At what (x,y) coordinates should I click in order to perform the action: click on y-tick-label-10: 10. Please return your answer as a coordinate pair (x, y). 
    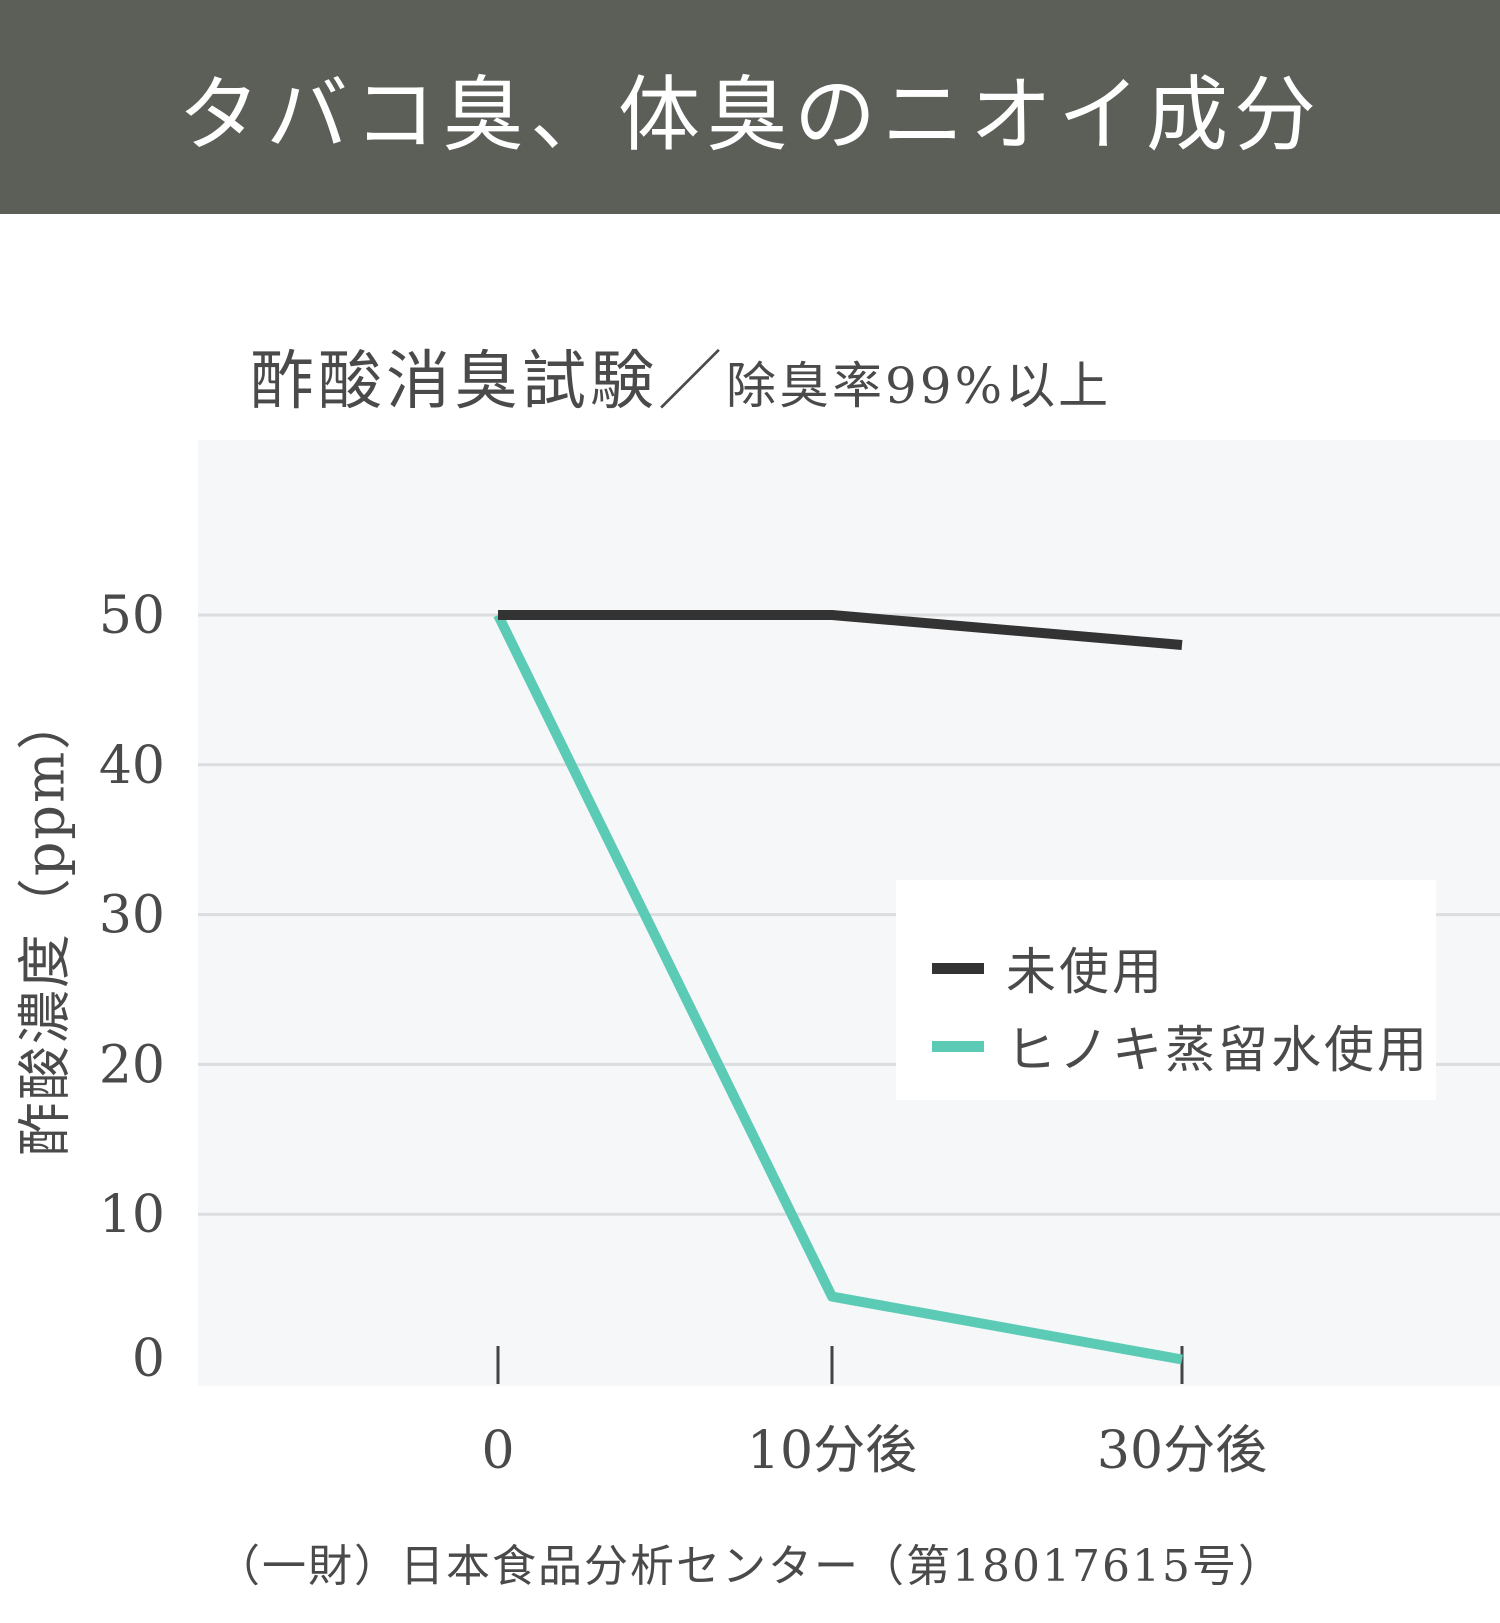
    Looking at the image, I should click on (132, 1215).